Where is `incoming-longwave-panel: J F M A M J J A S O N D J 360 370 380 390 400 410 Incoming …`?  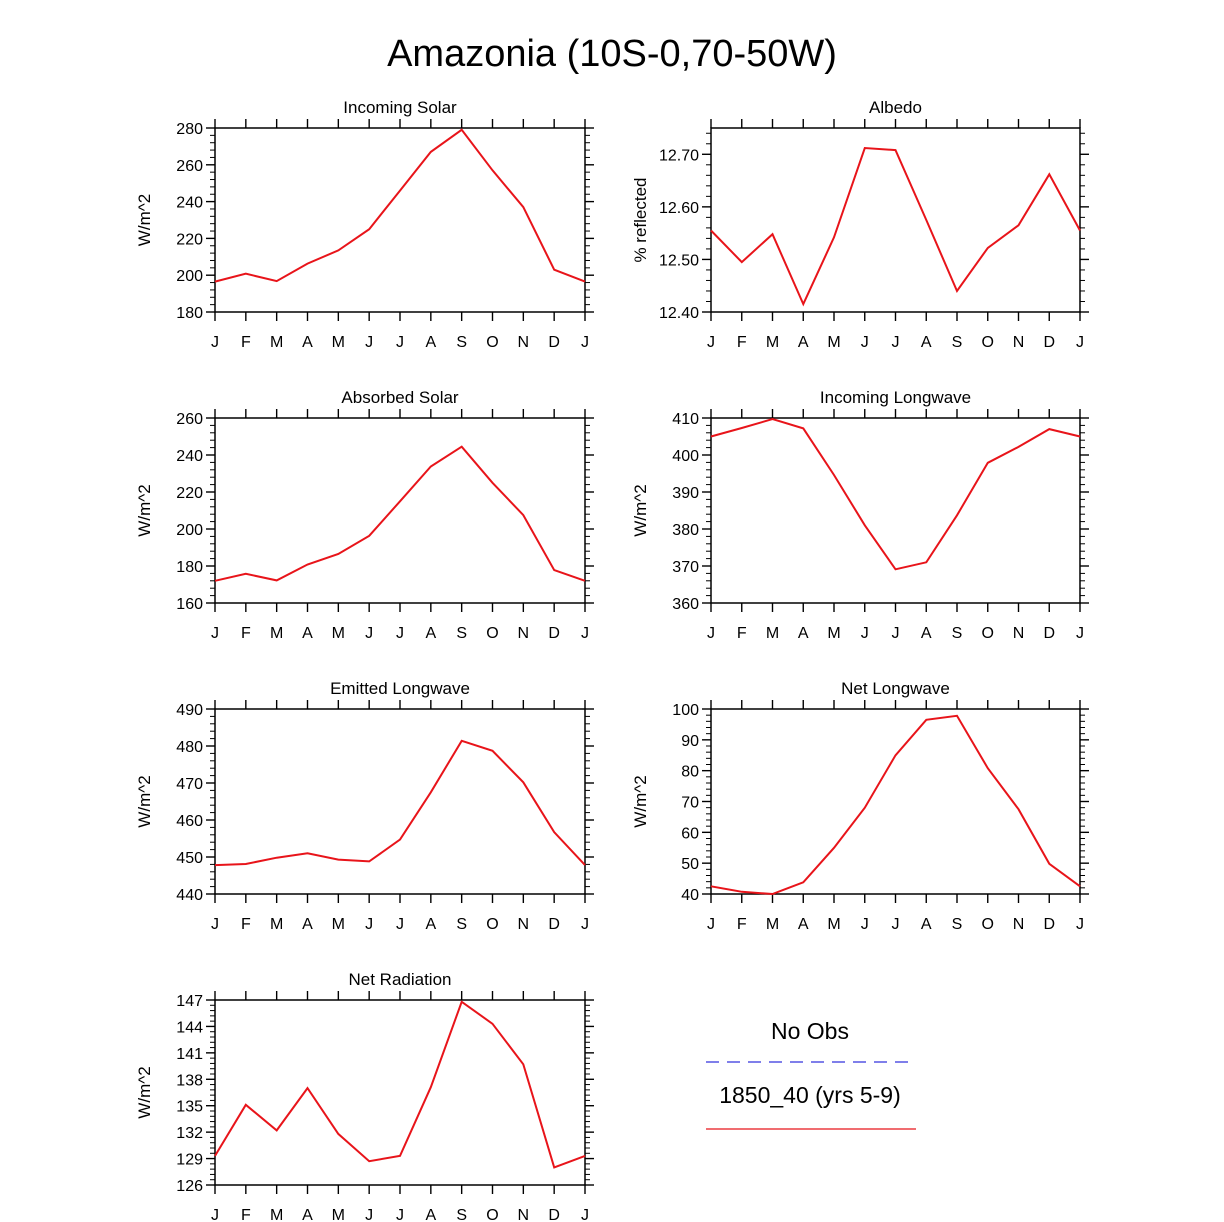
incoming-longwave-panel: J F M A M J J A S O N D J 360 370 380 390 400 410 Incoming … is located at coordinates (860, 515).